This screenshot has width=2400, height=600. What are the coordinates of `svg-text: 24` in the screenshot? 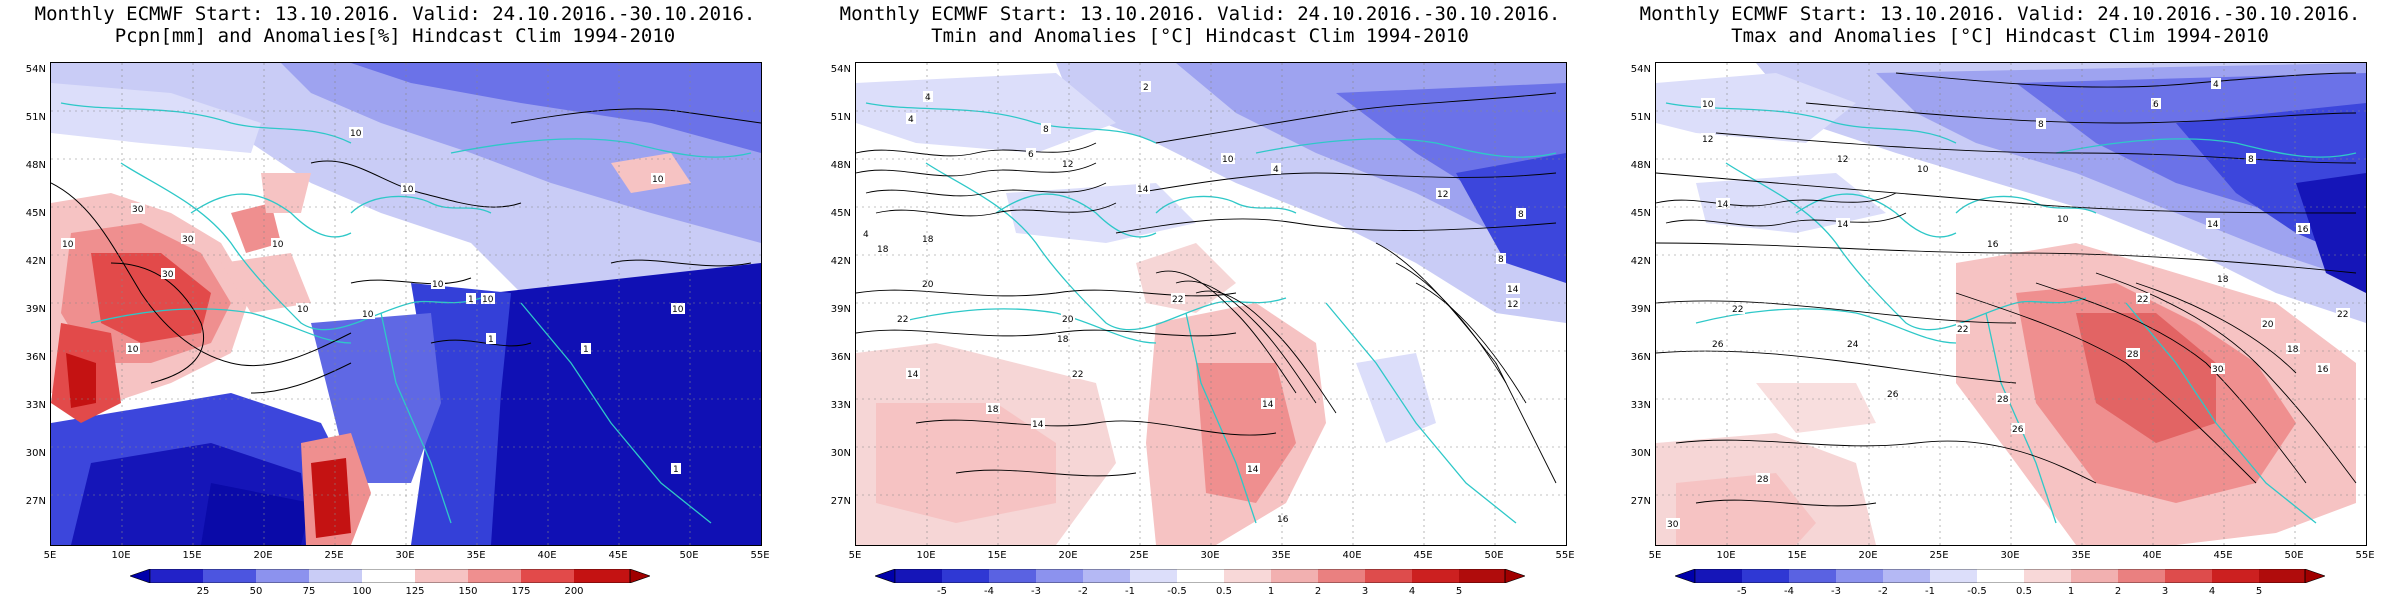 It's located at (1853, 345).